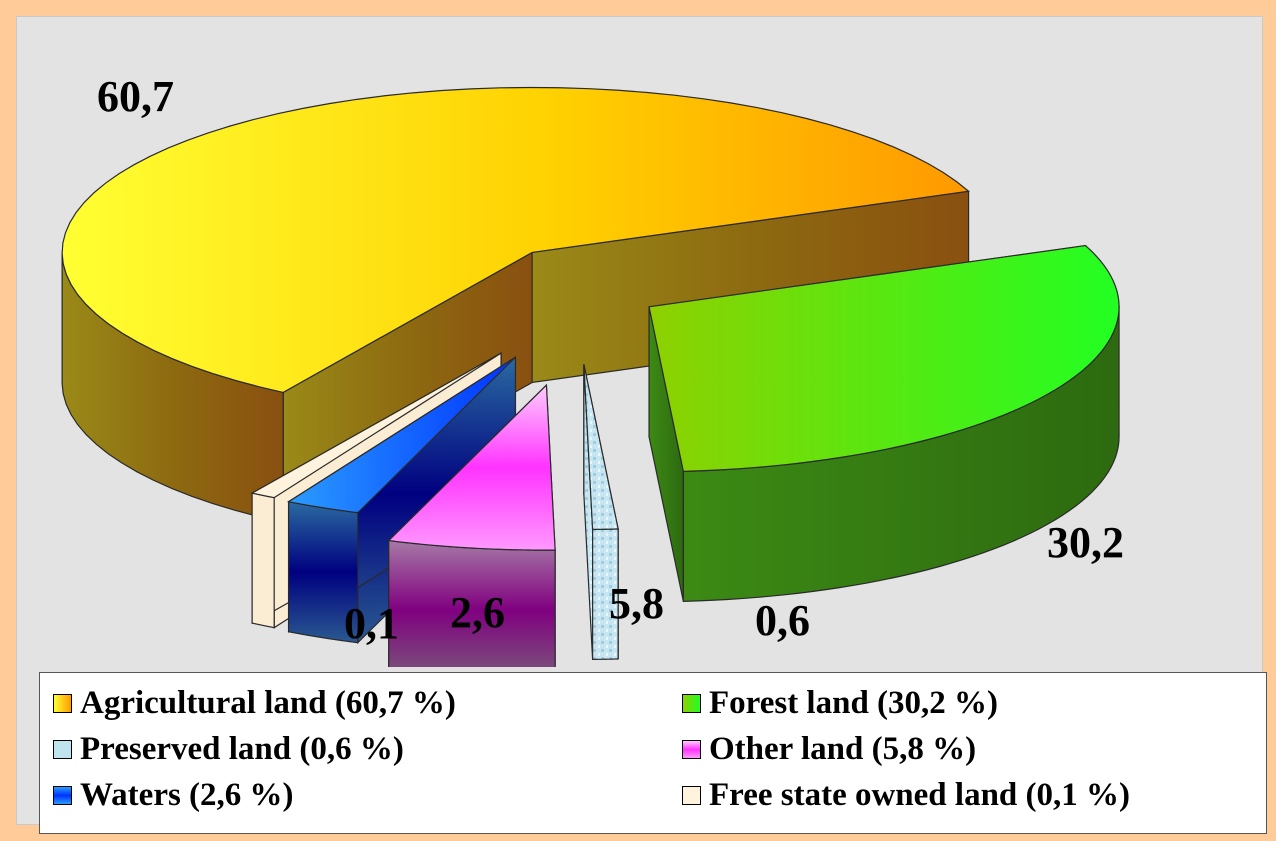 The image size is (1276, 841). What do you see at coordinates (135, 96) in the screenshot?
I see `data-label-agricultural: 60,7` at bounding box center [135, 96].